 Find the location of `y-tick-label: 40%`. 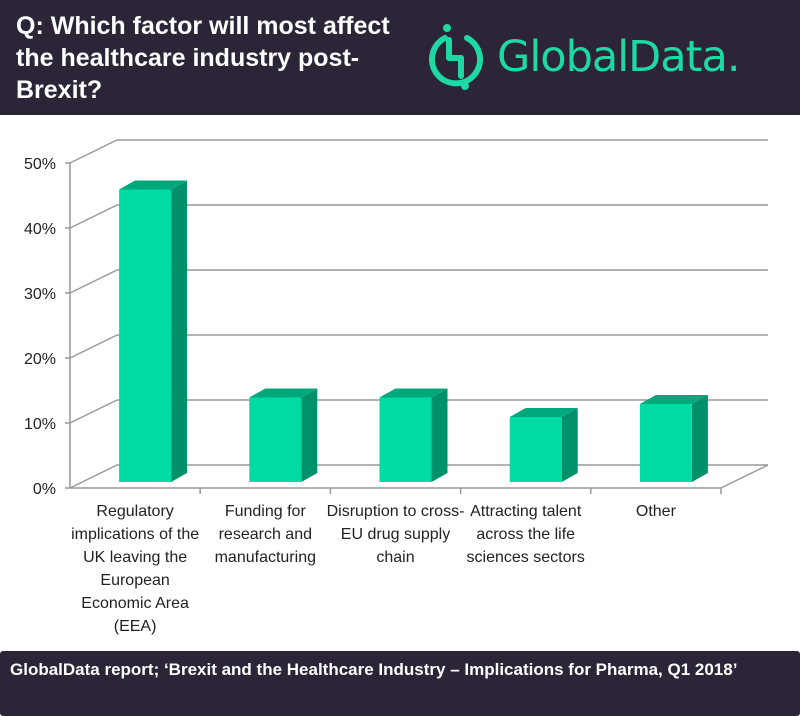

y-tick-label: 40% is located at coordinates (40, 229).